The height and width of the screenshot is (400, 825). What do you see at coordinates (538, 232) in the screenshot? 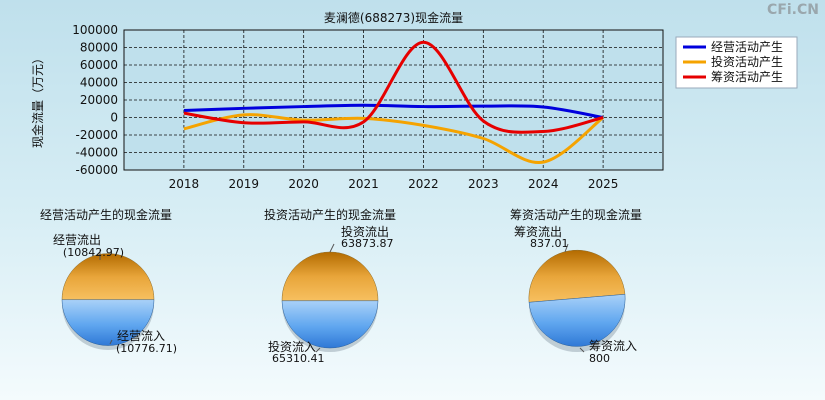
I see `pie-label-outflow: 筹资流出` at bounding box center [538, 232].